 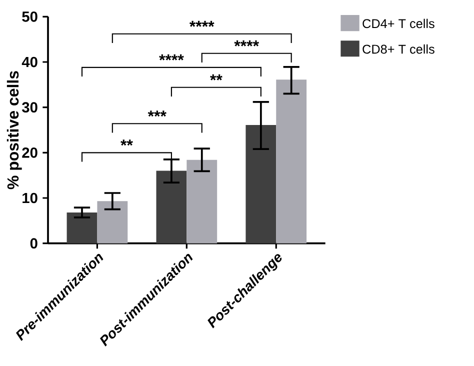 I want to click on y-axis-title: % positive cells, so click(x=14, y=130).